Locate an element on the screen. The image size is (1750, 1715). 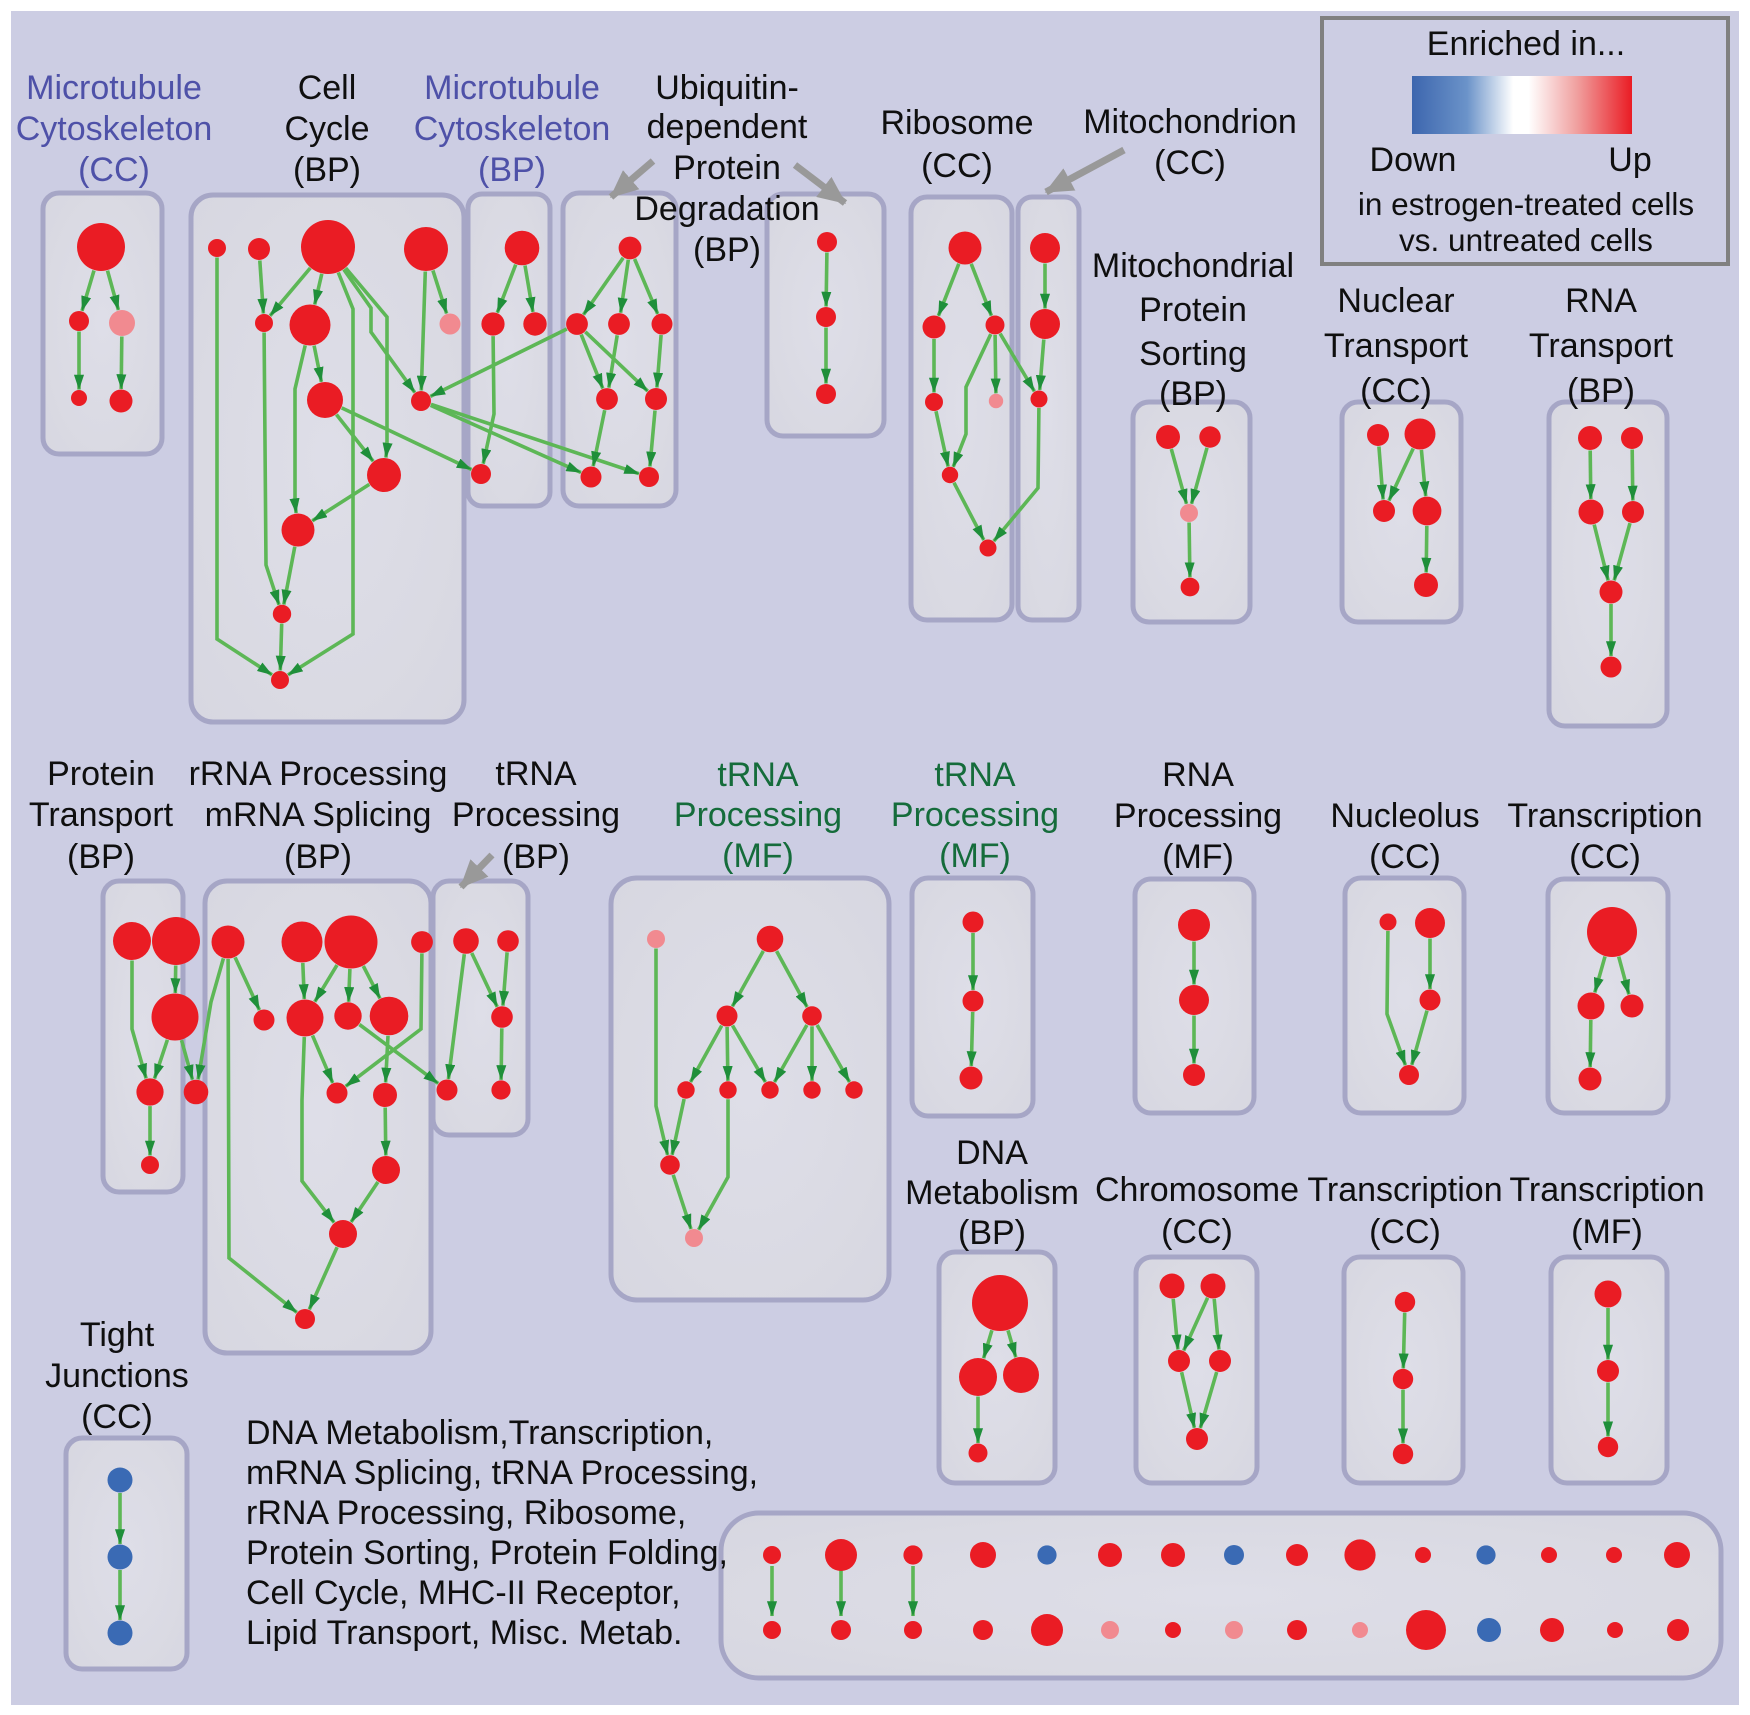
svg-text: DNA Metabolism,Transcription, is located at coordinates (479, 1433).